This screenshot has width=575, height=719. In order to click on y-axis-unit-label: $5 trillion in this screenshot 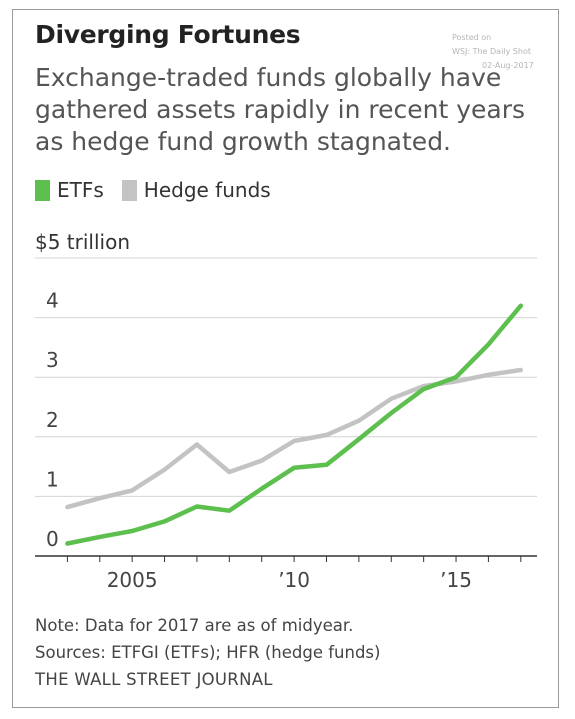, I will do `click(83, 242)`.